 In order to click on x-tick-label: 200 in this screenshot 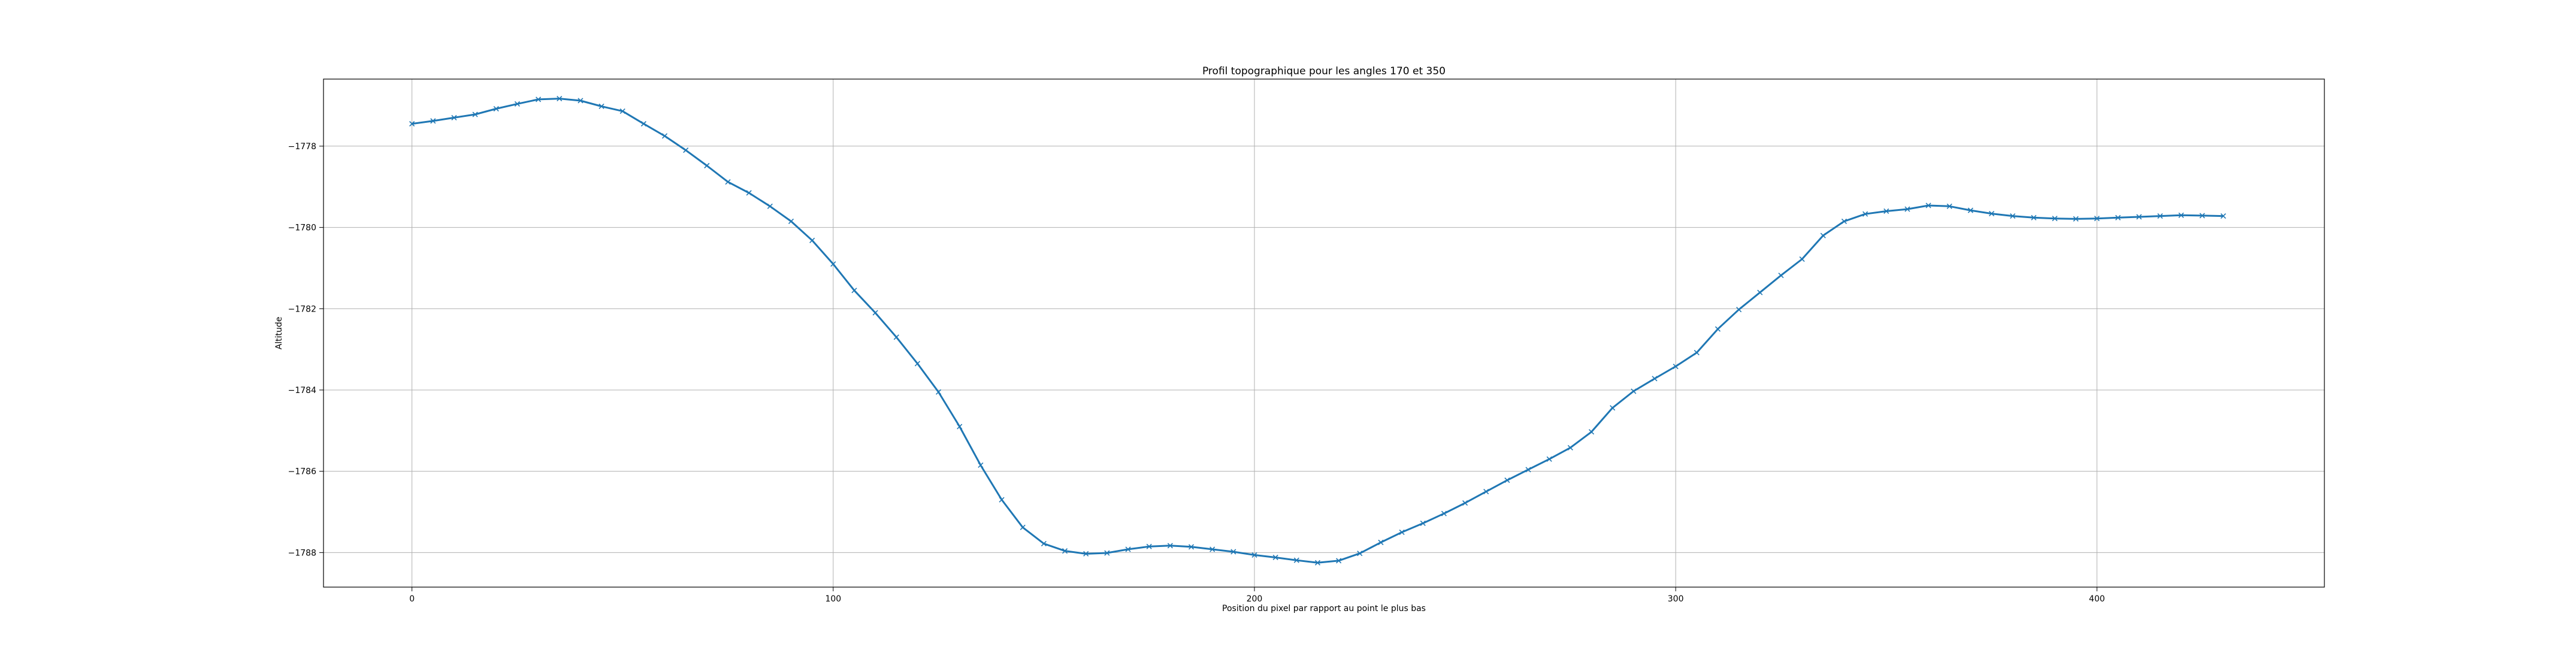, I will do `click(1255, 599)`.